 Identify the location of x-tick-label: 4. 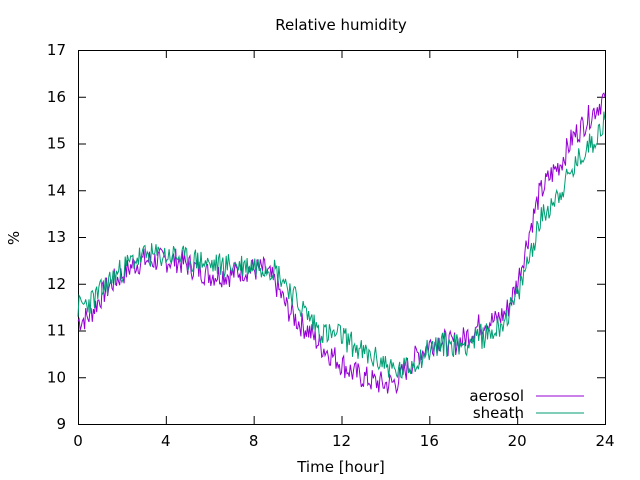
(166, 441).